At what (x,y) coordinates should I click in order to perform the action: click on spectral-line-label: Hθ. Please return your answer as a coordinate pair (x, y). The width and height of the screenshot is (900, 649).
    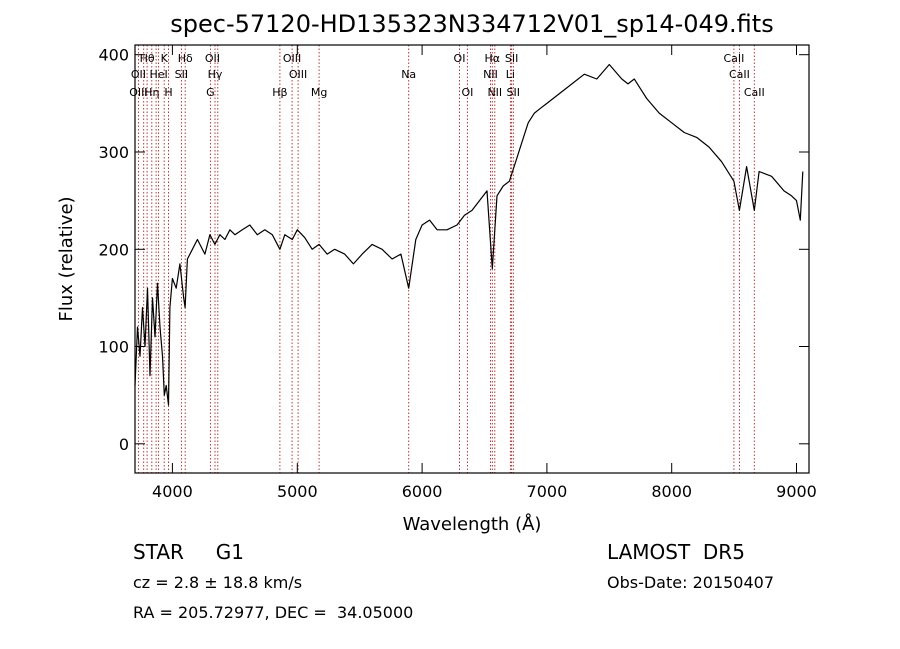
    Looking at the image, I should click on (147, 58).